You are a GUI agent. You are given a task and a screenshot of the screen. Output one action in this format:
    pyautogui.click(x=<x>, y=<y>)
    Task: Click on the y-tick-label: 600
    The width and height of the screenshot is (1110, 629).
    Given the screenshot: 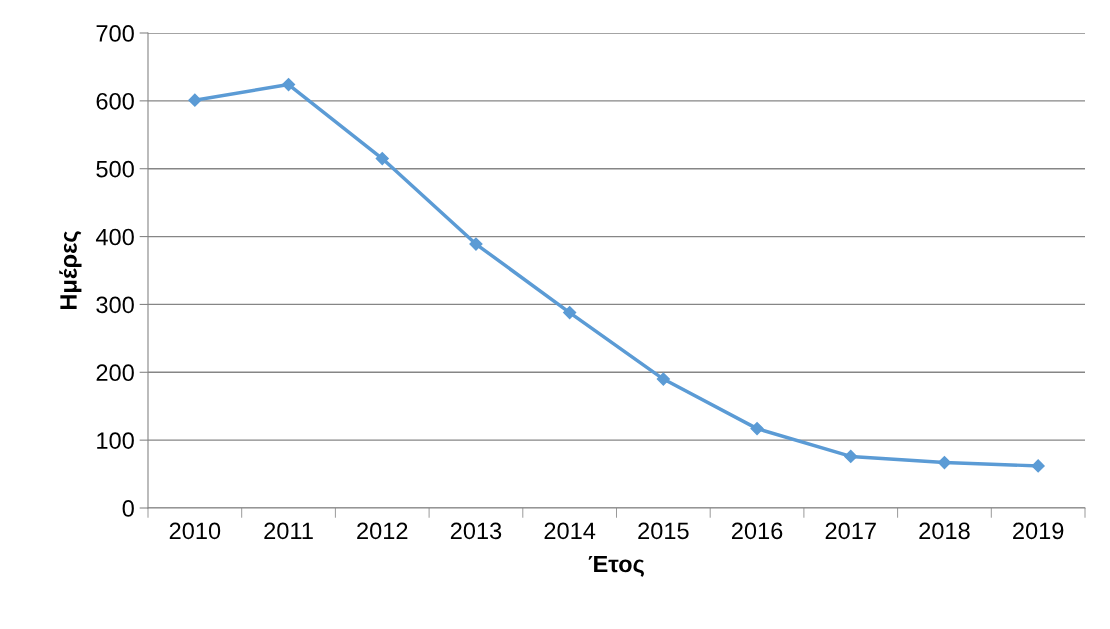 What is the action you would take?
    pyautogui.click(x=115, y=101)
    